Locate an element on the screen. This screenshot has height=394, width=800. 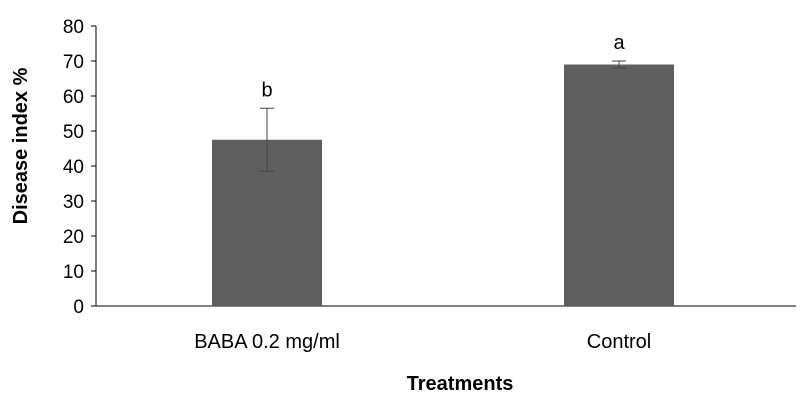
y-tick-label: 30 is located at coordinates (73, 202).